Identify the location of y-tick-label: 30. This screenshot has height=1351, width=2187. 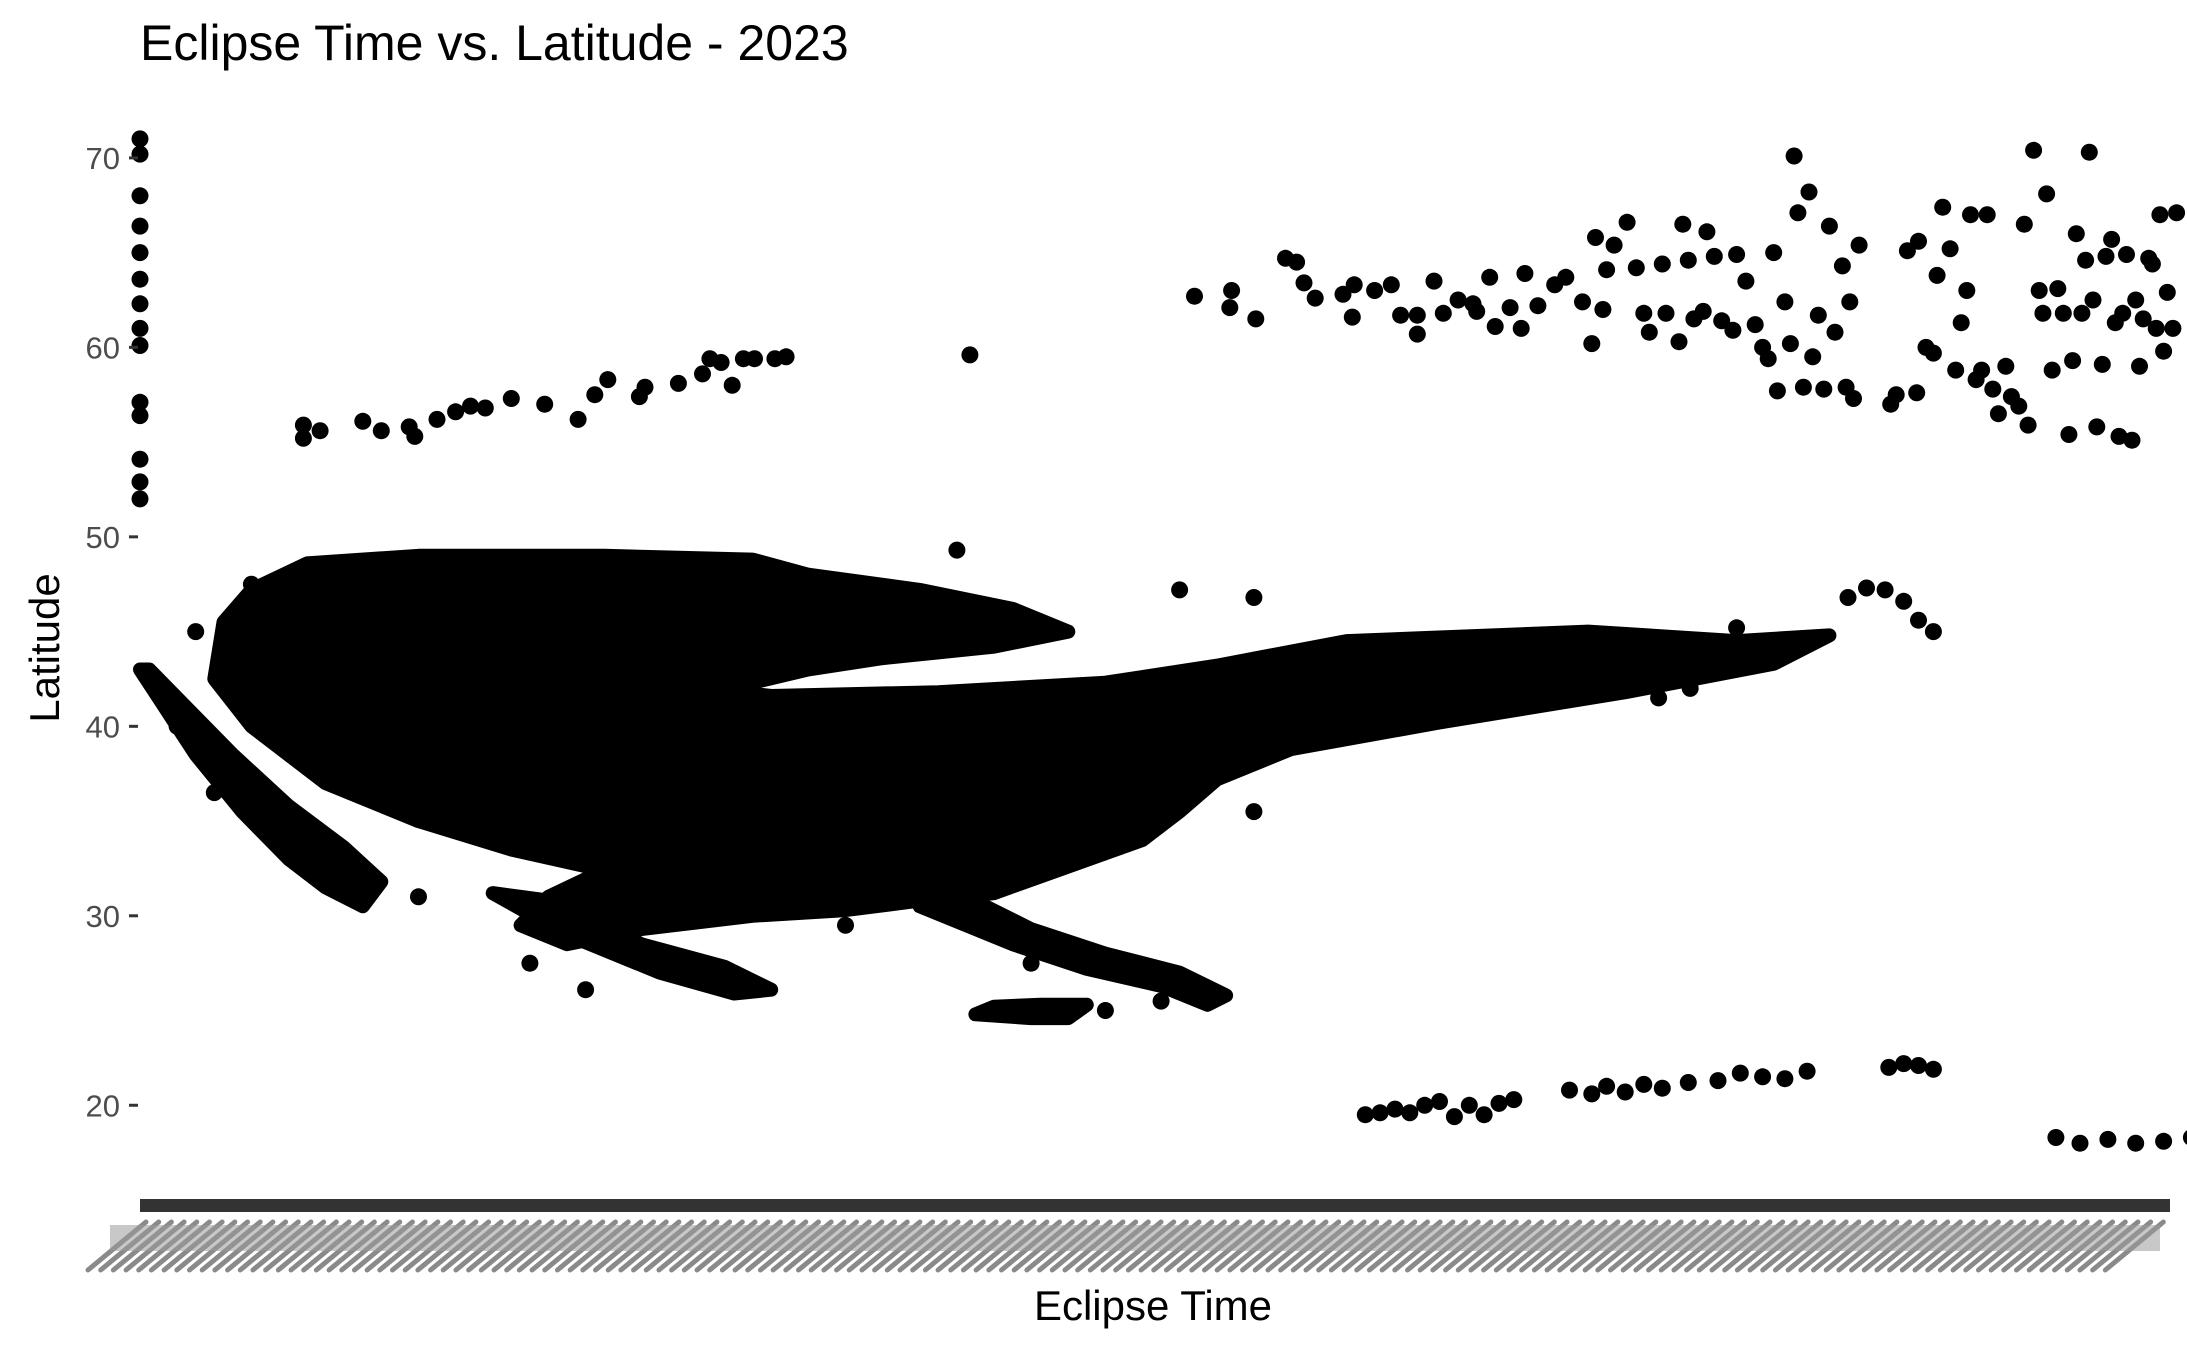
(103, 916).